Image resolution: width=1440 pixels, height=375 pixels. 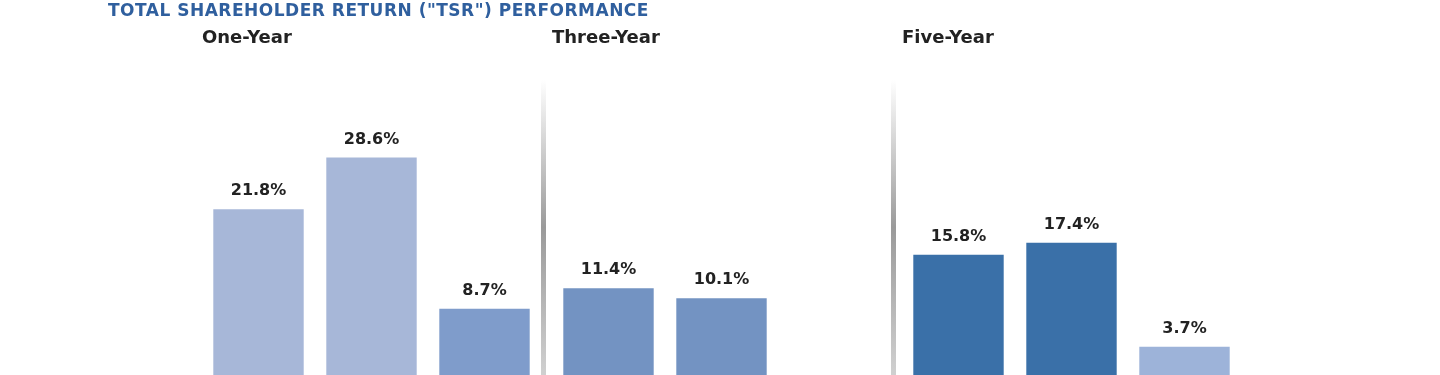 I want to click on chart-title: One-Year, so click(x=247, y=37).